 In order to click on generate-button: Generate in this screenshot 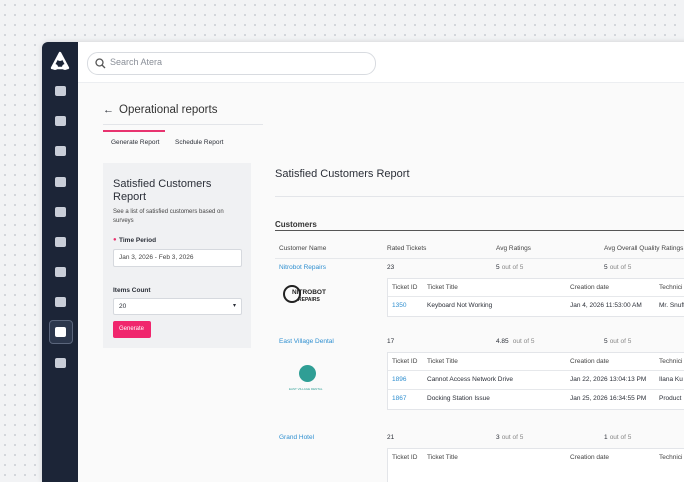, I will do `click(132, 329)`.